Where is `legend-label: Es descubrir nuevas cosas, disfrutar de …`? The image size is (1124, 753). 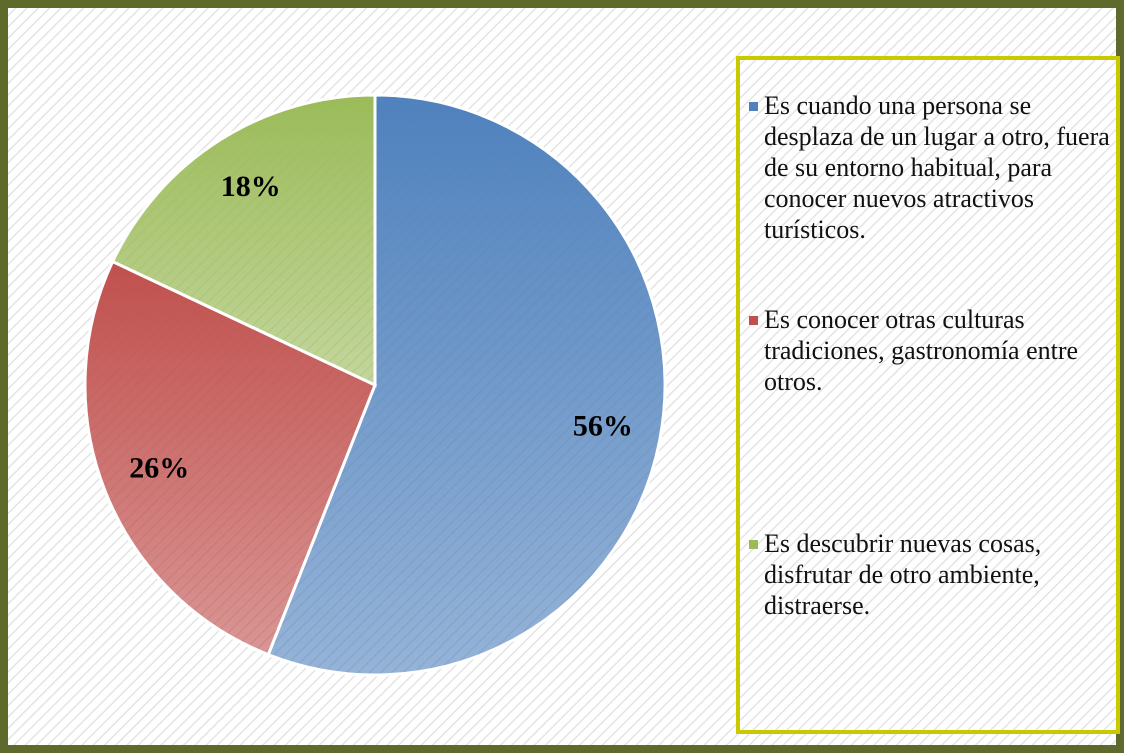
legend-label: Es descubrir nuevas cosas, disfrutar de … is located at coordinates (903, 574).